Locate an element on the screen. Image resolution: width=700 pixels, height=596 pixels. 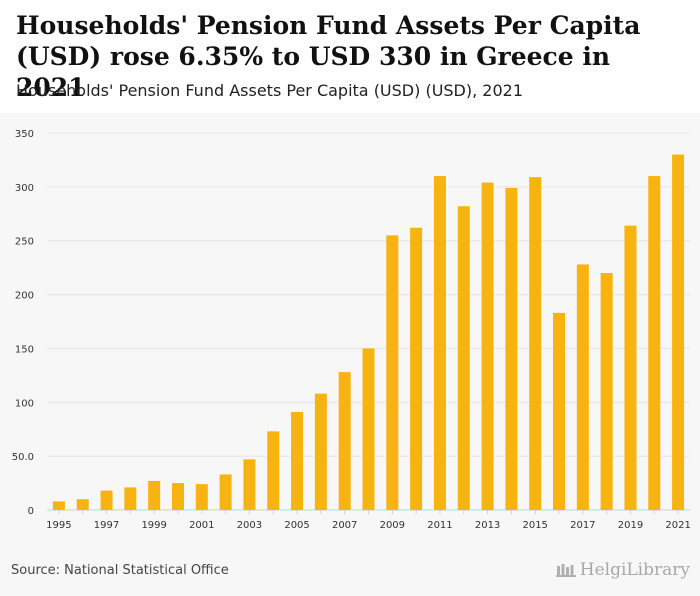
bar-2010 is located at coordinates (416, 368).